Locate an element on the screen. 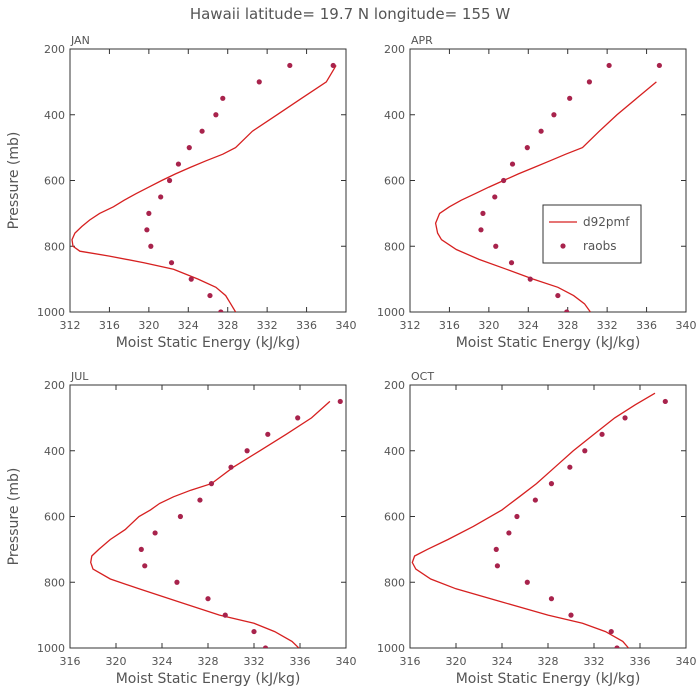  series-line-d92pmf is located at coordinates (545, 196).